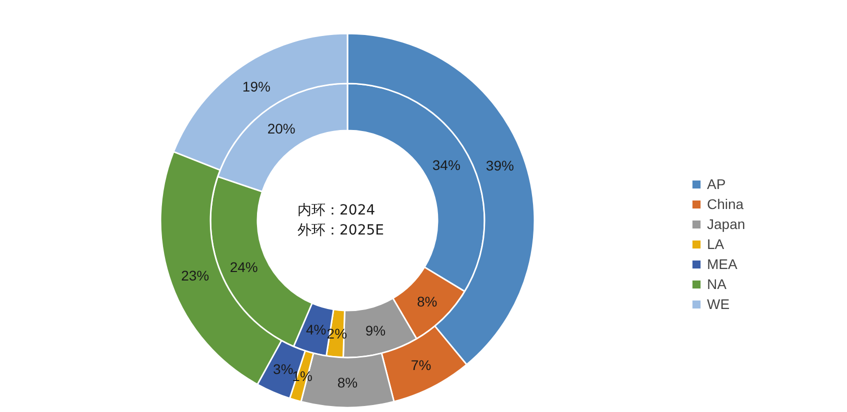 Image resolution: width=847 pixels, height=412 pixels. I want to click on legend-label: MEA, so click(722, 264).